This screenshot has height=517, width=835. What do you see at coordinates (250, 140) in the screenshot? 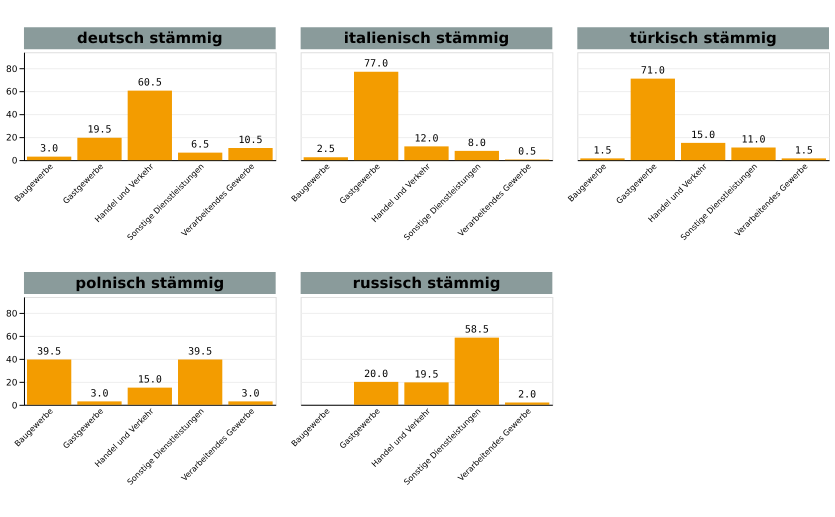
I see `data-label: 10.5` at bounding box center [250, 140].